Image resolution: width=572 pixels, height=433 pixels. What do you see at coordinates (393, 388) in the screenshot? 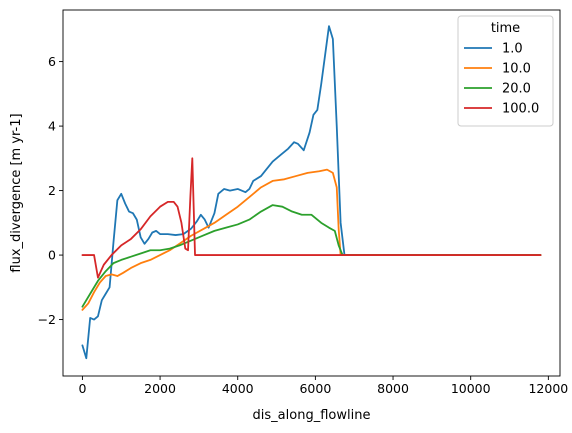
I see `x-tick-label: 8000` at bounding box center [393, 388].